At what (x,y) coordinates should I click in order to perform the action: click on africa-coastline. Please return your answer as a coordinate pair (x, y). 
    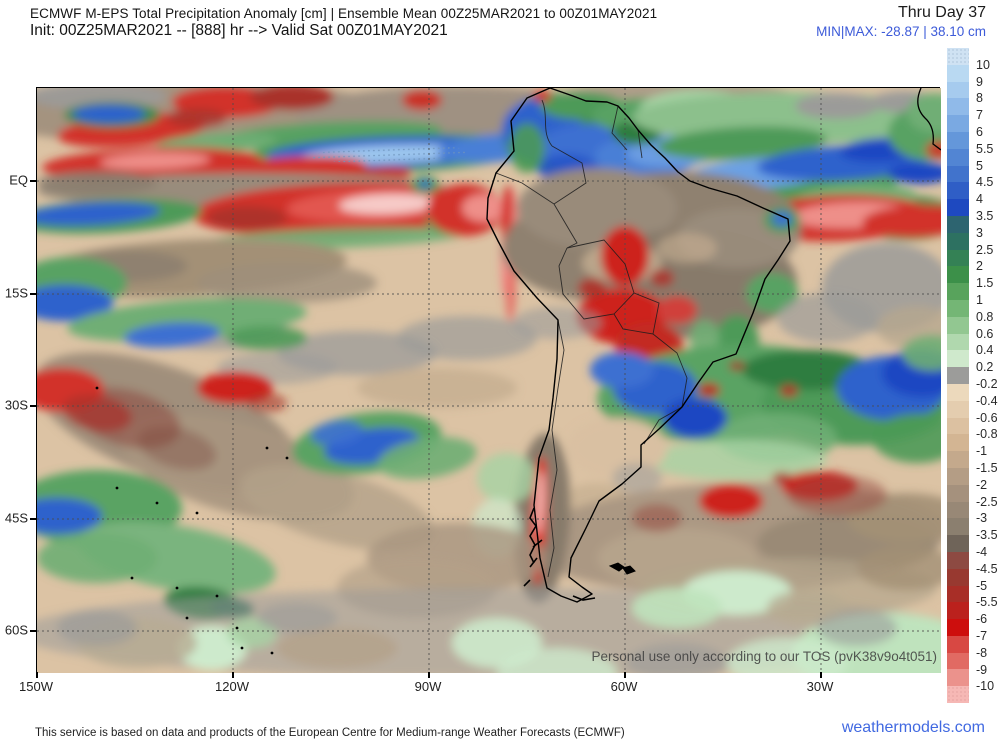
    Looking at the image, I should click on (929, 119).